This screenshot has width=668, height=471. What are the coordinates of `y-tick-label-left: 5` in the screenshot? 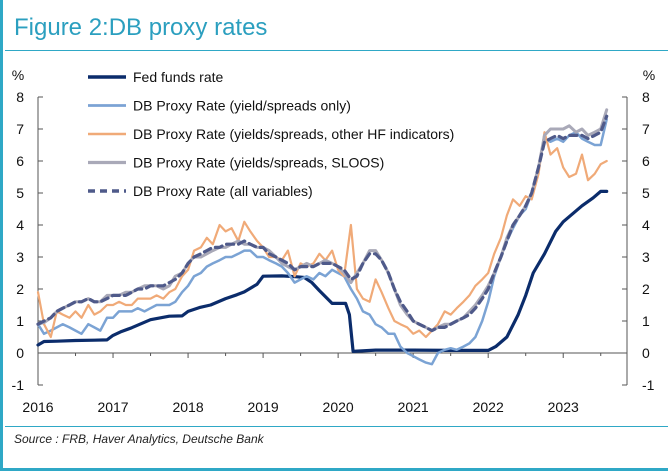 It's located at (20, 193).